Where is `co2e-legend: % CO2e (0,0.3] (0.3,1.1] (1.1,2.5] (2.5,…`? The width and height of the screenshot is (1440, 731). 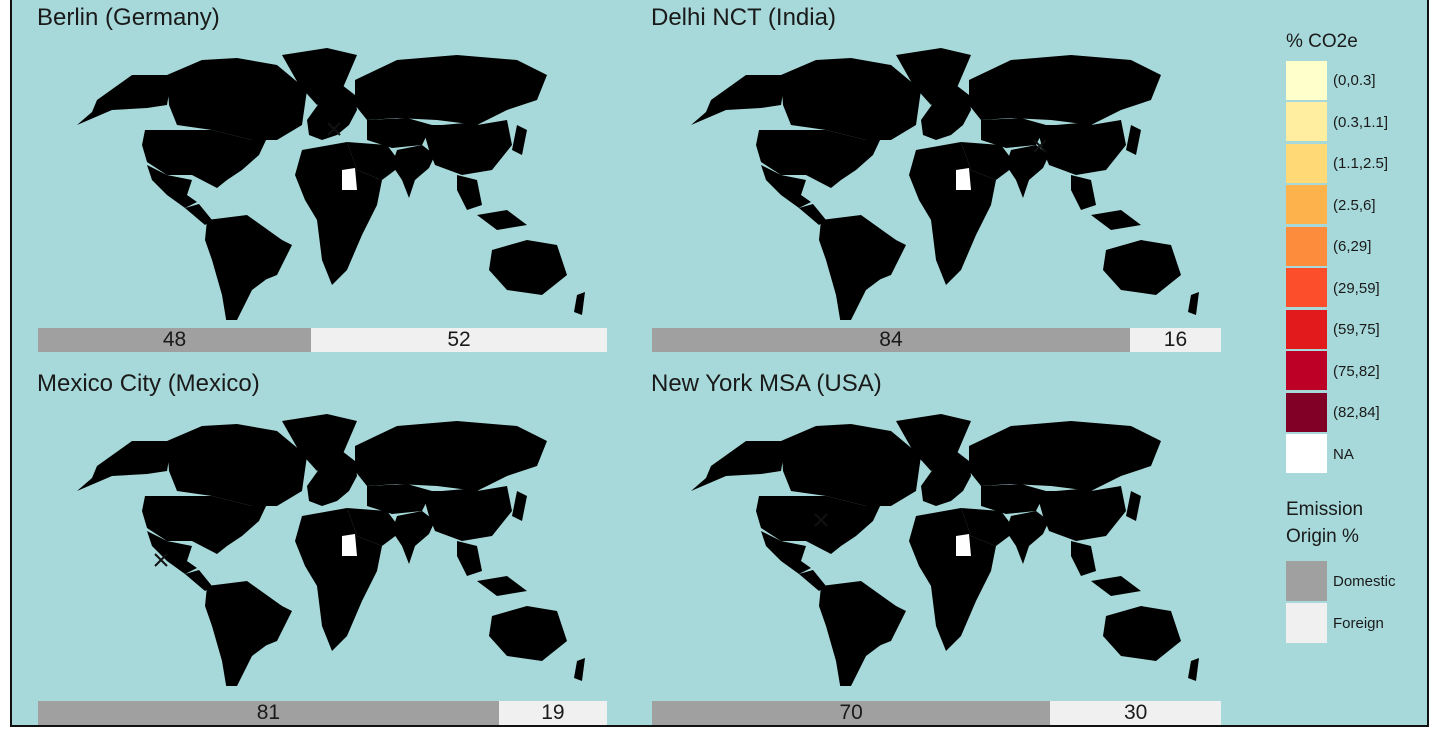 co2e-legend: % CO2e (0,0.3] (0.3,1.1] (1.1,2.5] (2.5,… is located at coordinates (1351, 252).